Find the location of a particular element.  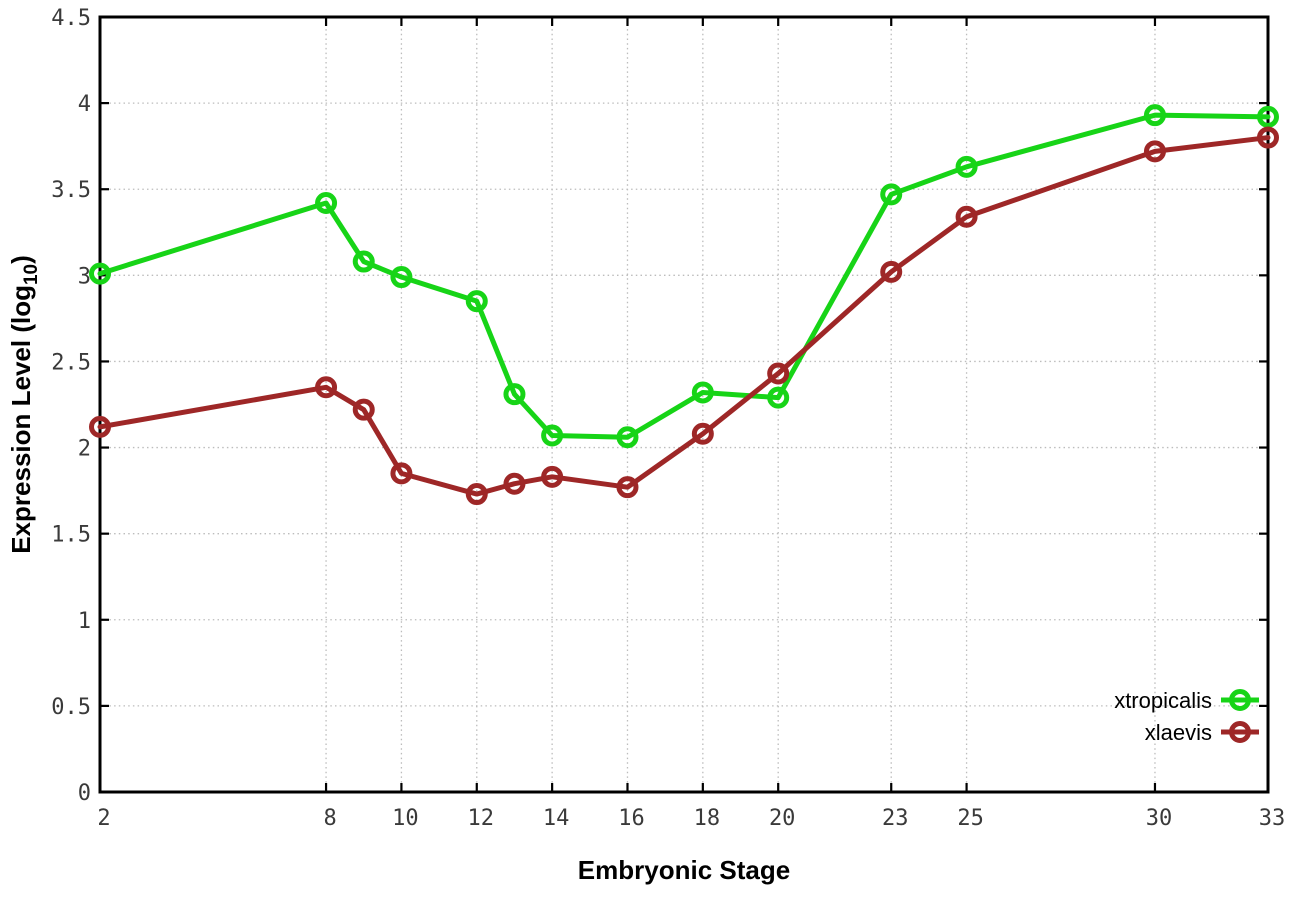

x-tick-label: 8 is located at coordinates (329, 818).